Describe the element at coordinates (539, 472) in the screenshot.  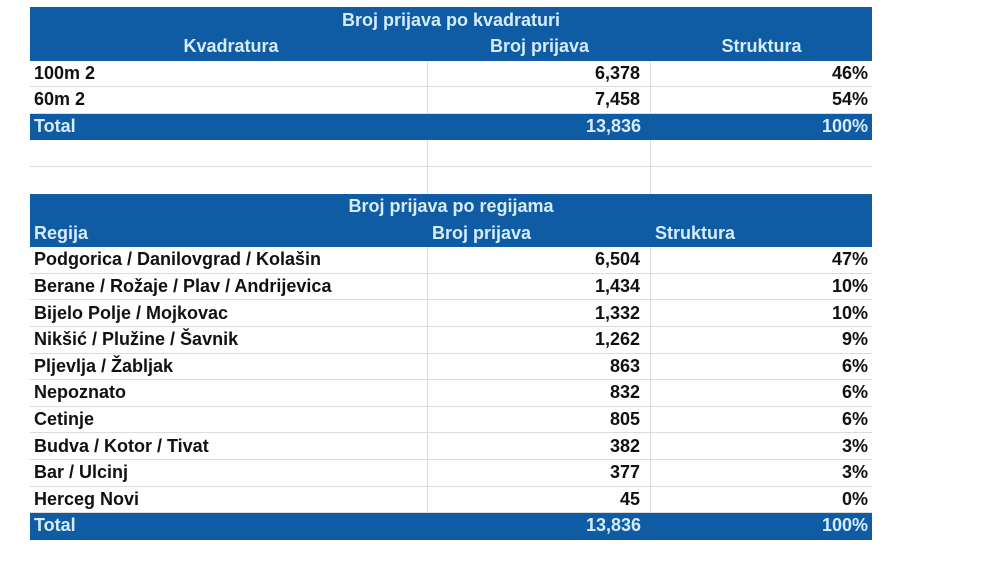
I see `row-count: 377` at that location.